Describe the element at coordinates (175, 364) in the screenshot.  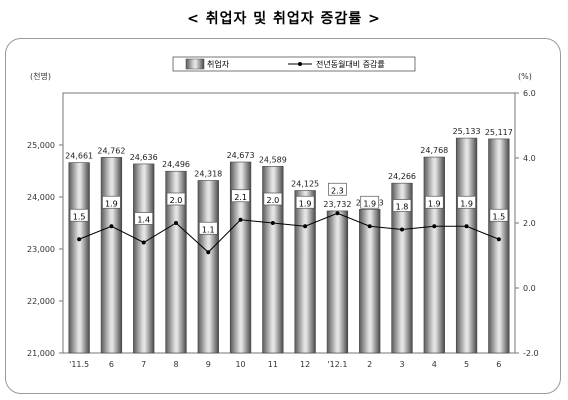
I see `x-tick-label: 8` at that location.